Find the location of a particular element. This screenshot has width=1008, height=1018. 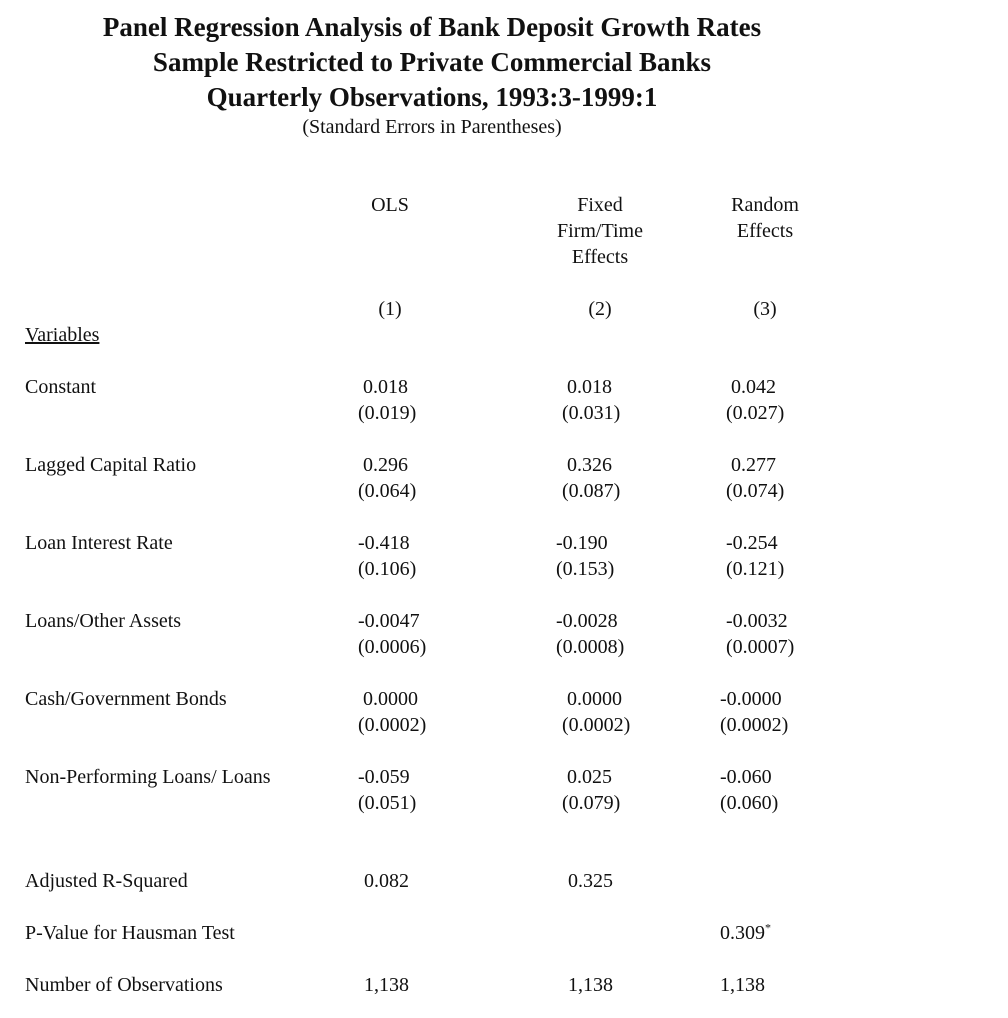

coef-value: -0.418 is located at coordinates (384, 543).